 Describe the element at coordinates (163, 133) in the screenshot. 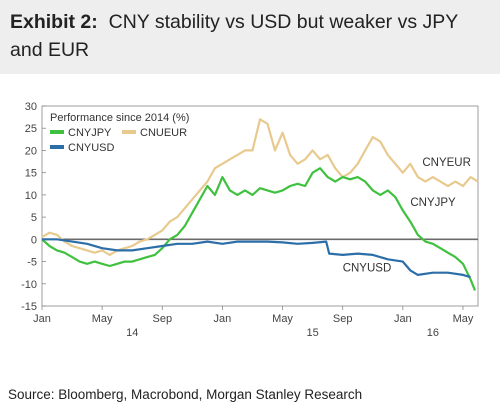

I see `legend-label-cnueur: CNUEUR` at that location.